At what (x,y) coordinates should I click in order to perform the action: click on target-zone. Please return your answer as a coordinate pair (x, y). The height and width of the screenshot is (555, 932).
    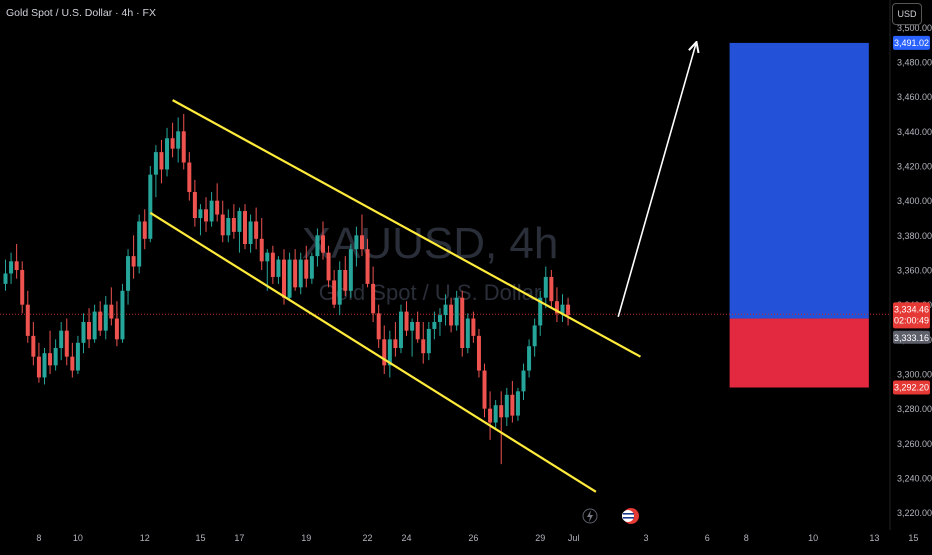
    Looking at the image, I should click on (799, 180).